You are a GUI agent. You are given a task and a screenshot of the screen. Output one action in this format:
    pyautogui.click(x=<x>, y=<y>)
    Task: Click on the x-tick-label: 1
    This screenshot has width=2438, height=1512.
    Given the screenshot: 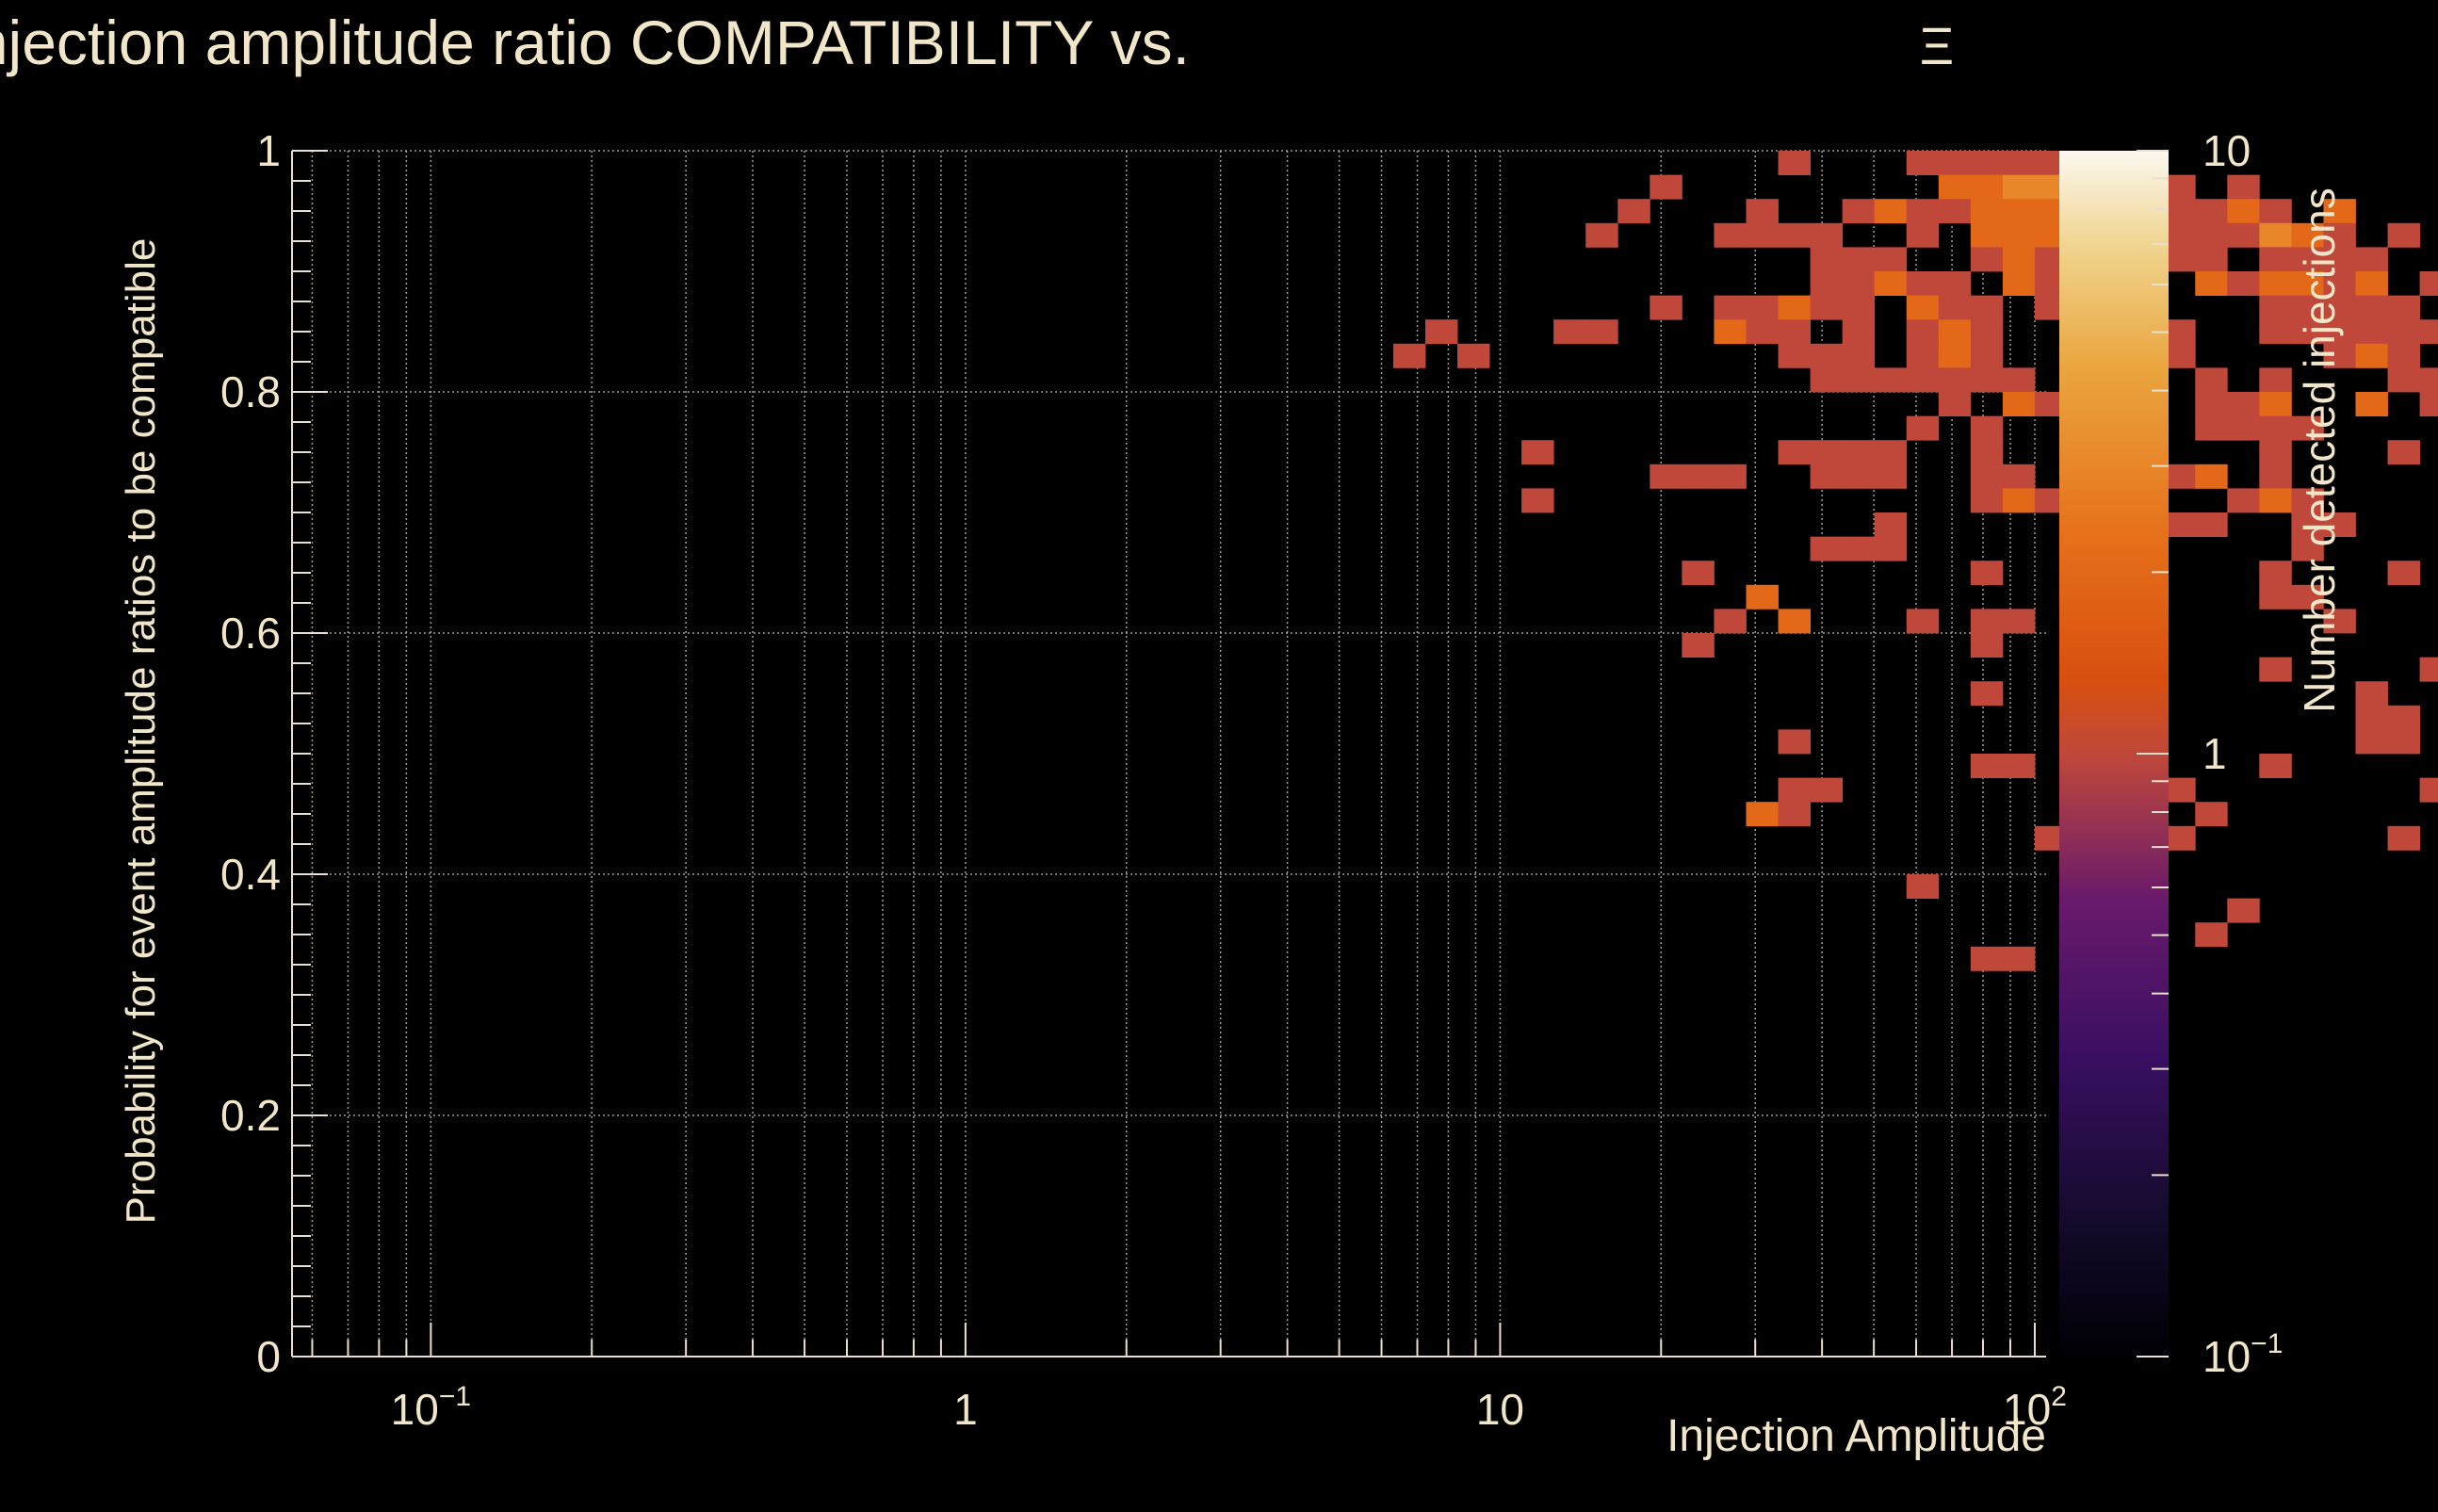 What is the action you would take?
    pyautogui.click(x=965, y=1409)
    